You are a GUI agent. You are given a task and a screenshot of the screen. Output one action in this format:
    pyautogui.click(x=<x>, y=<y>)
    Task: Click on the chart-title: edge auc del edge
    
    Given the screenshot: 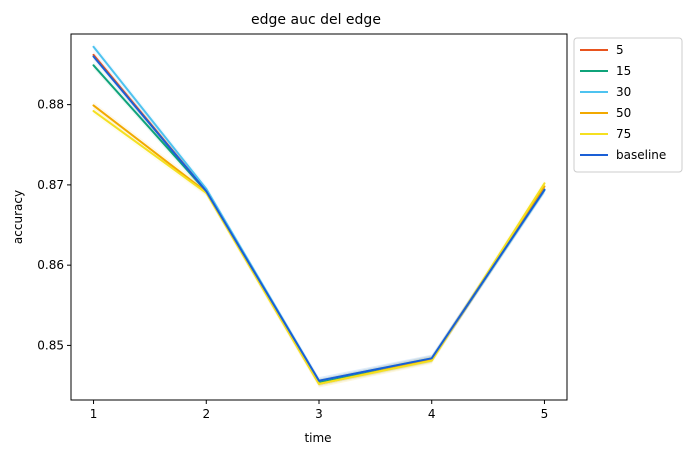 What is the action you would take?
    pyautogui.click(x=316, y=20)
    